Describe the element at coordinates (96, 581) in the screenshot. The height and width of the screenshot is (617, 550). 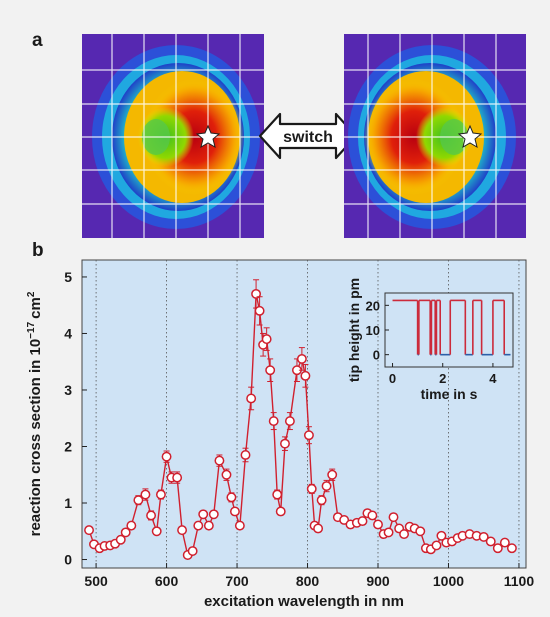
I see `x-tick-label: 500` at that location.